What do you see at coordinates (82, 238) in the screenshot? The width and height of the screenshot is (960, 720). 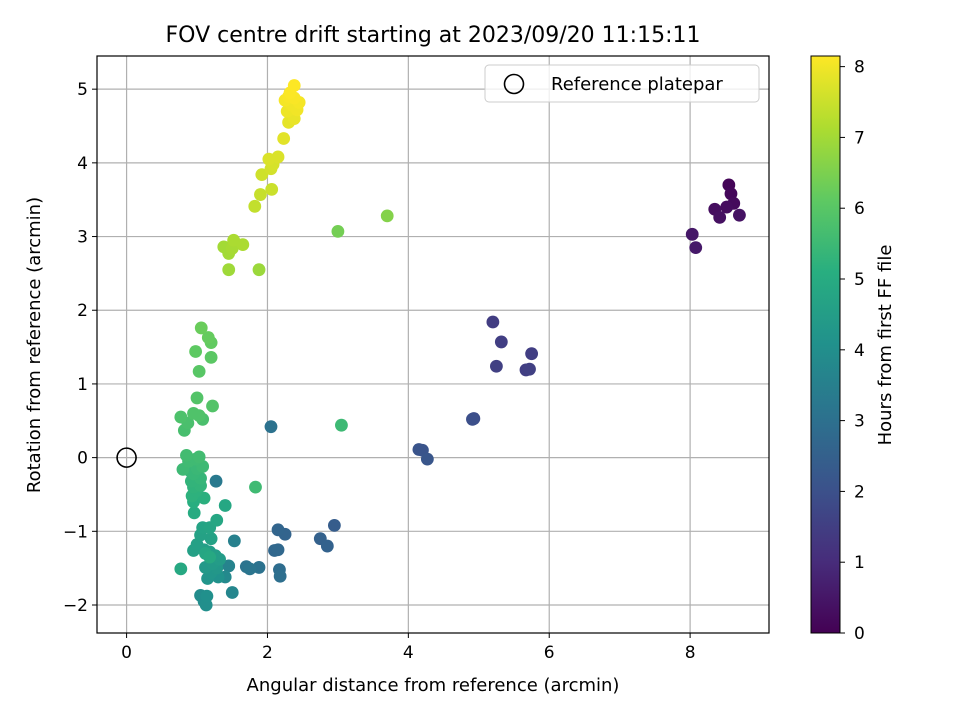 I see `y-tick-label: 3` at bounding box center [82, 238].